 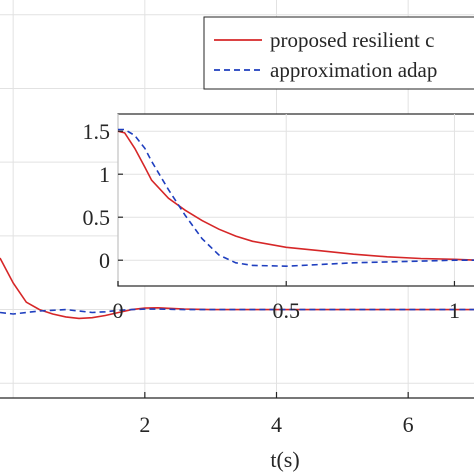 I want to click on main-x-ticks: 2 4 6, so click(x=276, y=414).